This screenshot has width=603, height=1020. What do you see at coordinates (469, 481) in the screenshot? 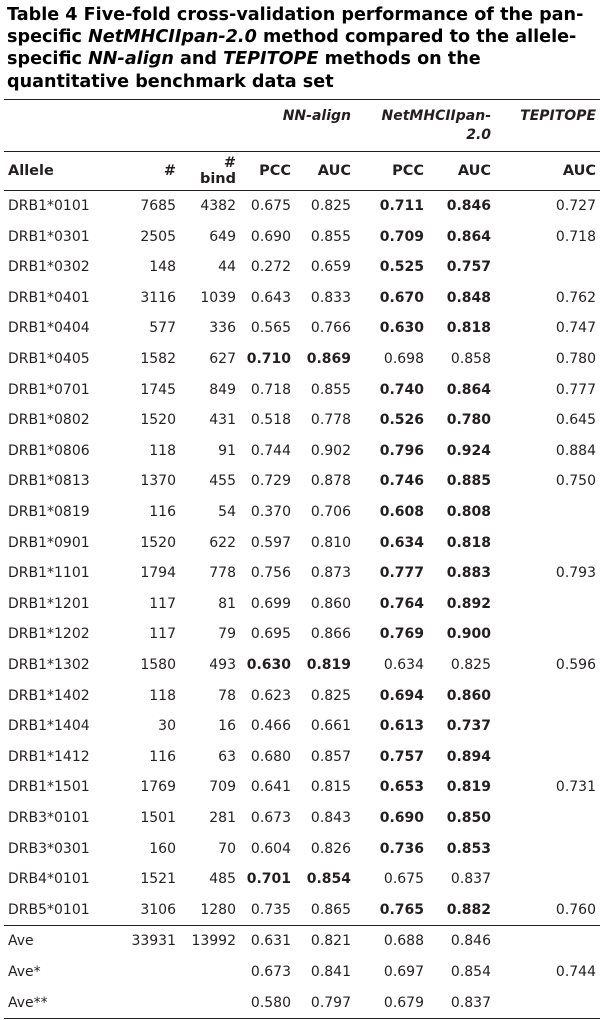
I see `cell-net-auc: 0.885` at bounding box center [469, 481].